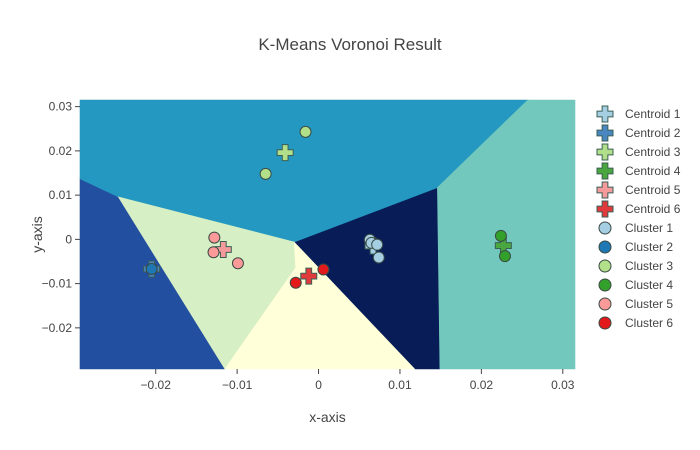  Describe the element at coordinates (350, 44) in the screenshot. I see `chart-title: K-Means Voronoi Result` at that location.